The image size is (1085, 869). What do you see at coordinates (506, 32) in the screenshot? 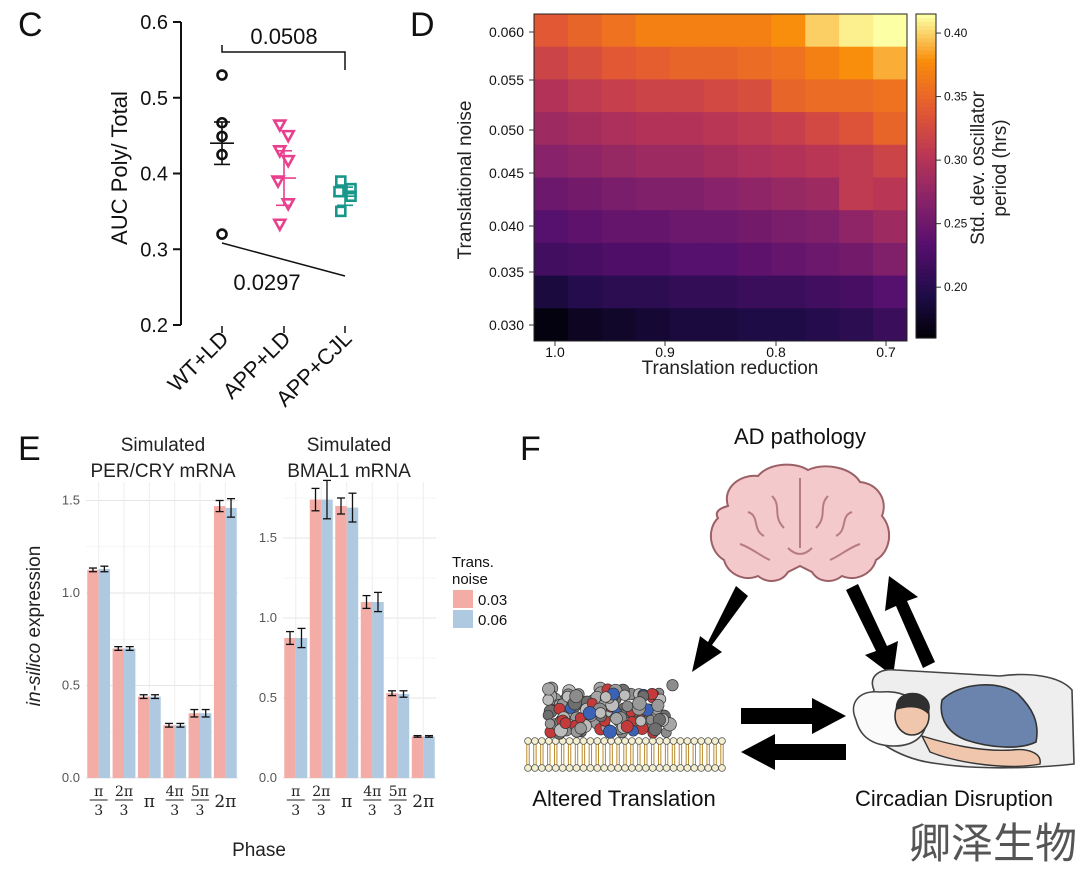
I see `d-y-tick-label: 0.060` at bounding box center [506, 32].